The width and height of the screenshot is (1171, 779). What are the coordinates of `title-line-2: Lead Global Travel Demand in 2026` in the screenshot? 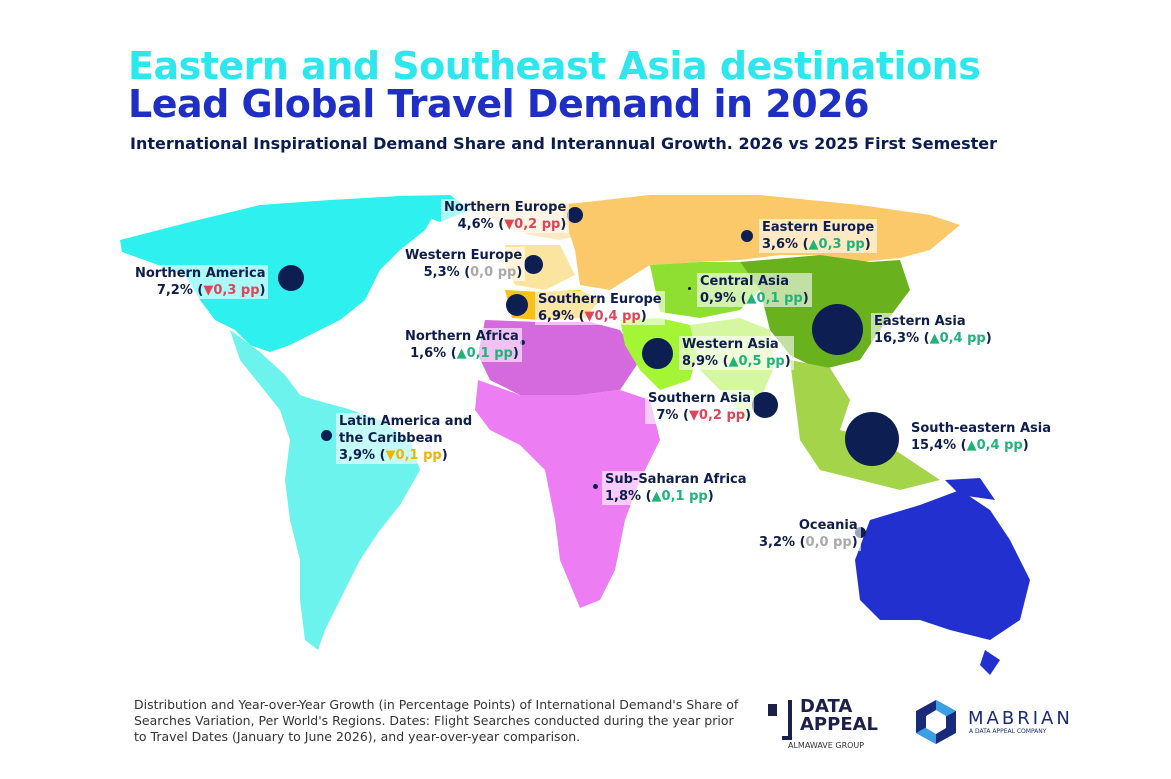 It's located at (499, 104).